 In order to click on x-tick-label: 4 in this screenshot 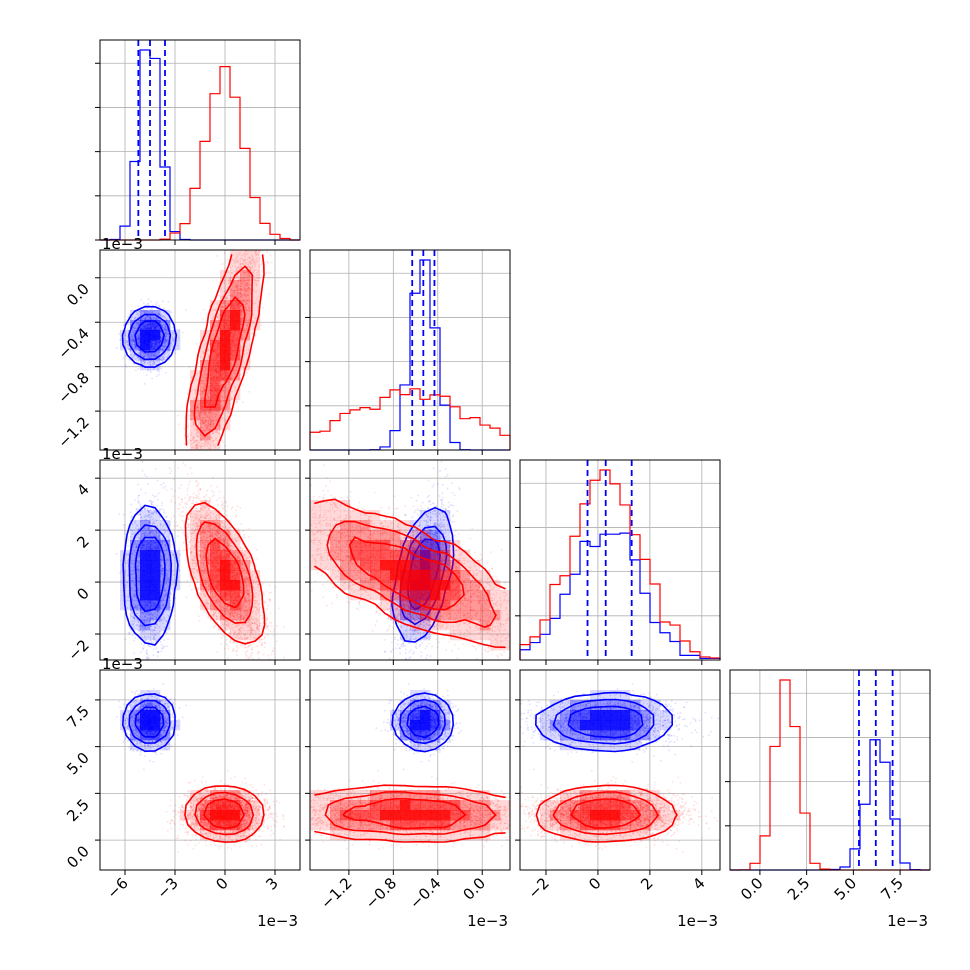, I will do `click(698, 883)`.